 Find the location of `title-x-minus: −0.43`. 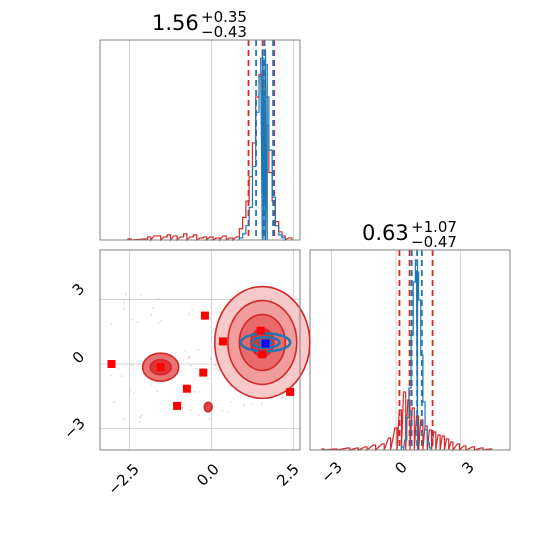

title-x-minus: −0.43 is located at coordinates (224, 32).